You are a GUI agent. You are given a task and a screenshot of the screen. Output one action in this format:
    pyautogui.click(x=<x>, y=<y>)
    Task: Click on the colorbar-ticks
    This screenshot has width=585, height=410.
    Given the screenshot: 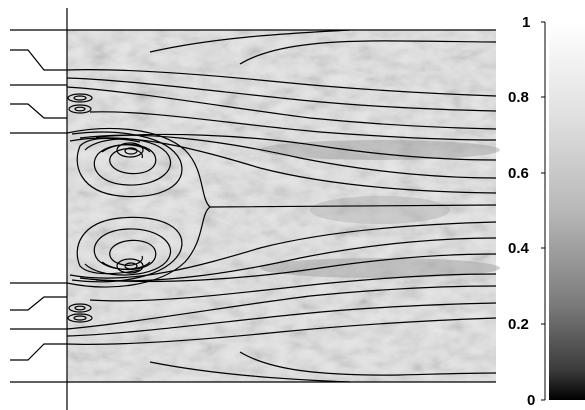 What is the action you would take?
    pyautogui.click(x=543, y=211)
    